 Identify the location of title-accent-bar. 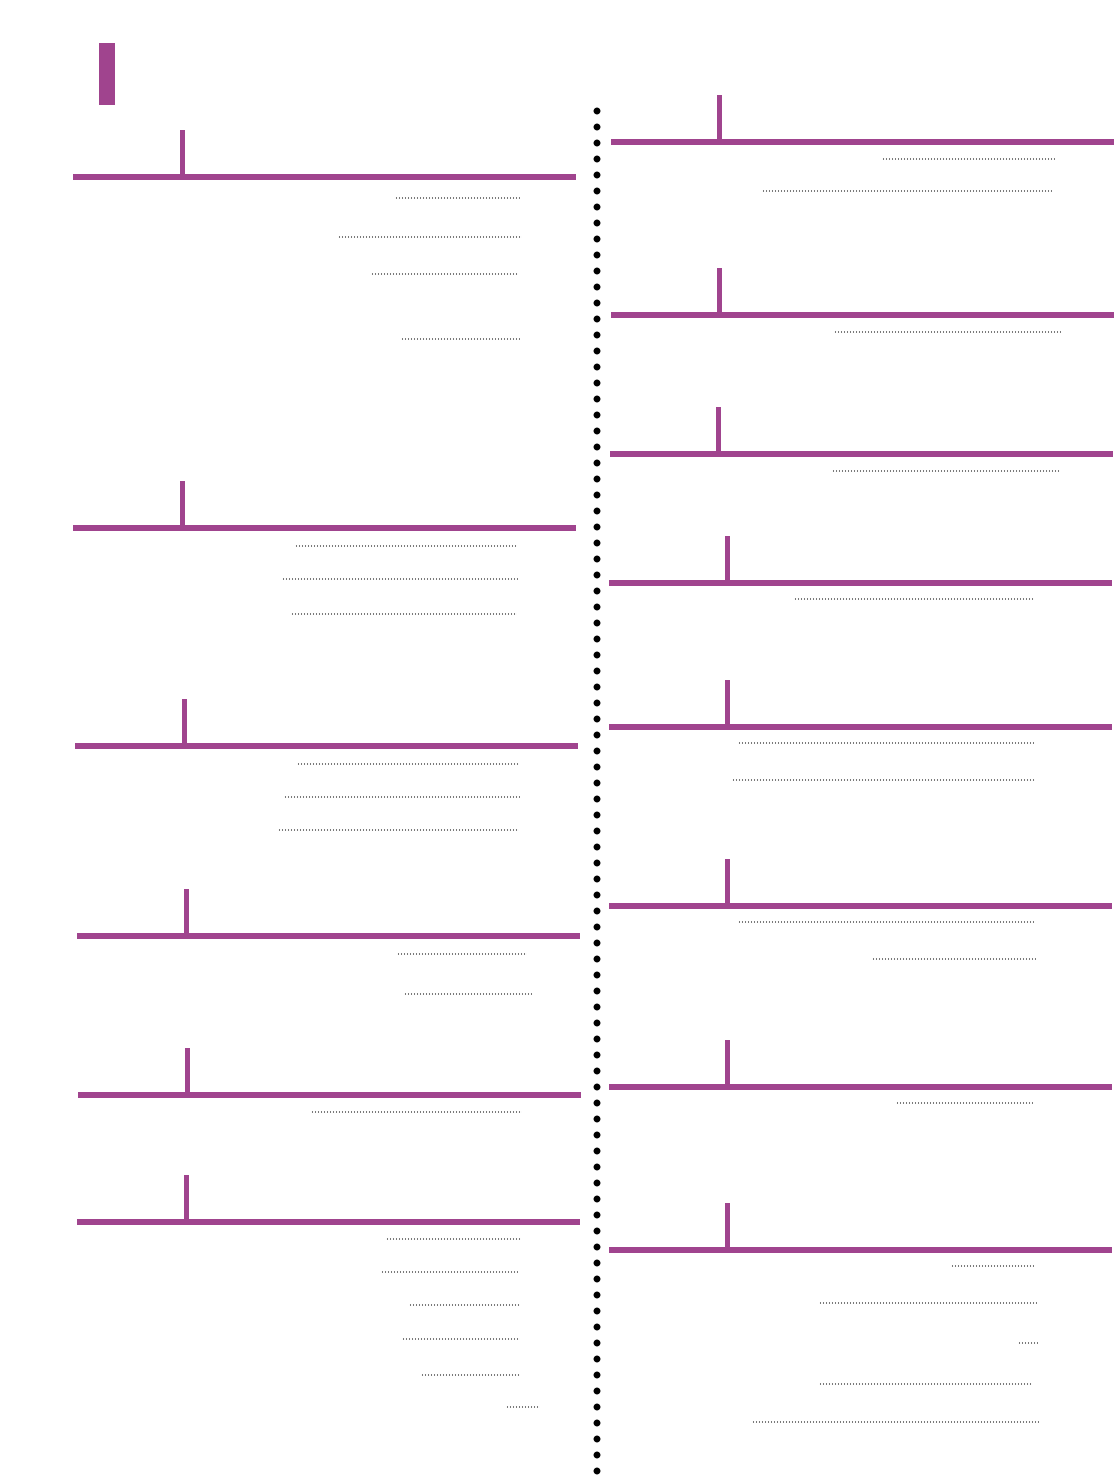
(107, 74).